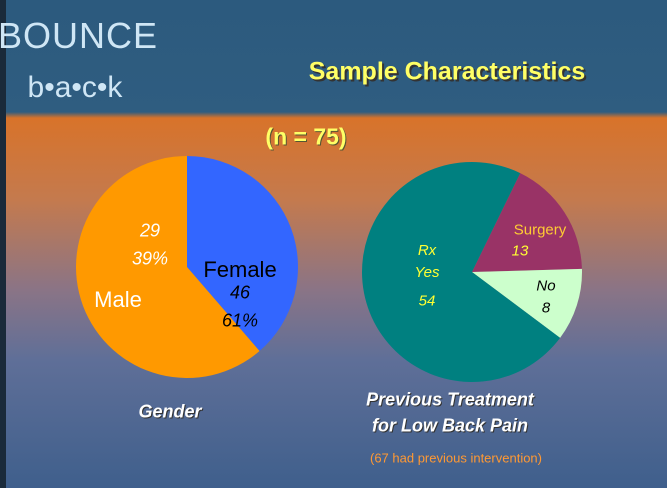 The height and width of the screenshot is (488, 667). I want to click on slice-value: 8, so click(546, 308).